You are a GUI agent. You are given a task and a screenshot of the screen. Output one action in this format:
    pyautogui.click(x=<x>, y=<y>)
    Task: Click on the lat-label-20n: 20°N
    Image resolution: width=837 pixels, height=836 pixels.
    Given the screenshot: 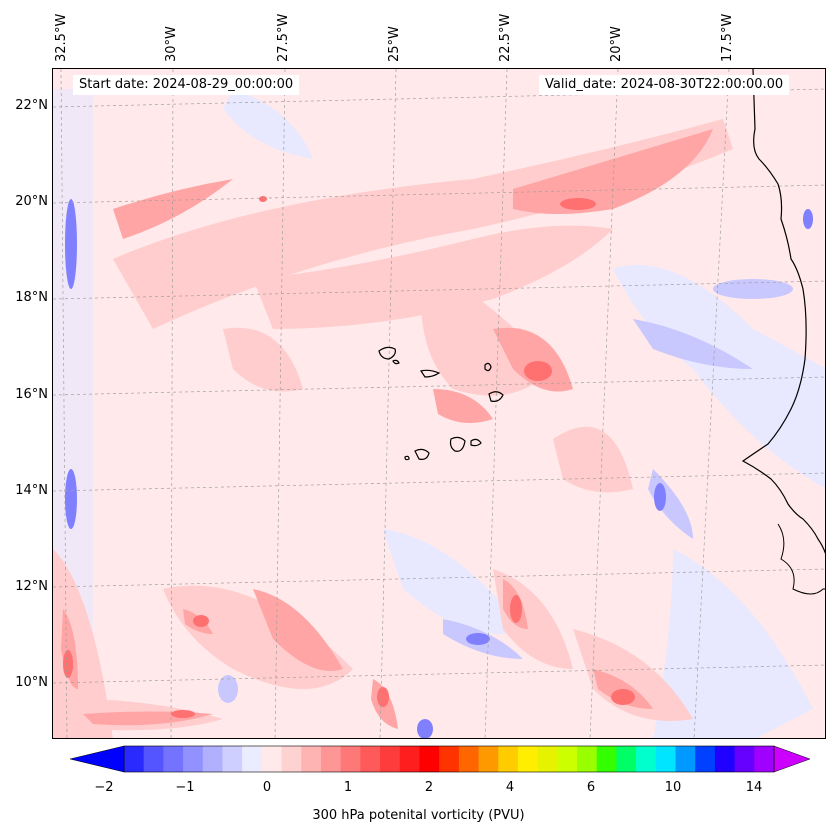 What is the action you would take?
    pyautogui.click(x=31, y=201)
    